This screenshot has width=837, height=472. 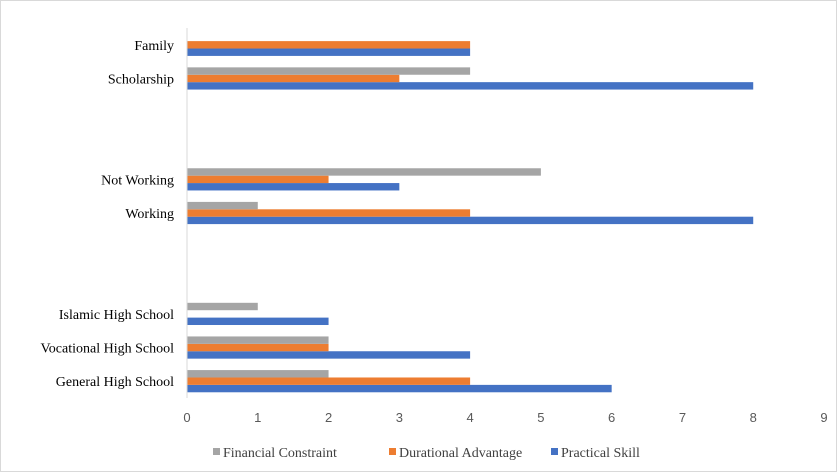 What do you see at coordinates (505, 417) in the screenshot?
I see `x-axis-tick-labels: 0 1 2 3 4 5 6 7 8 9` at bounding box center [505, 417].